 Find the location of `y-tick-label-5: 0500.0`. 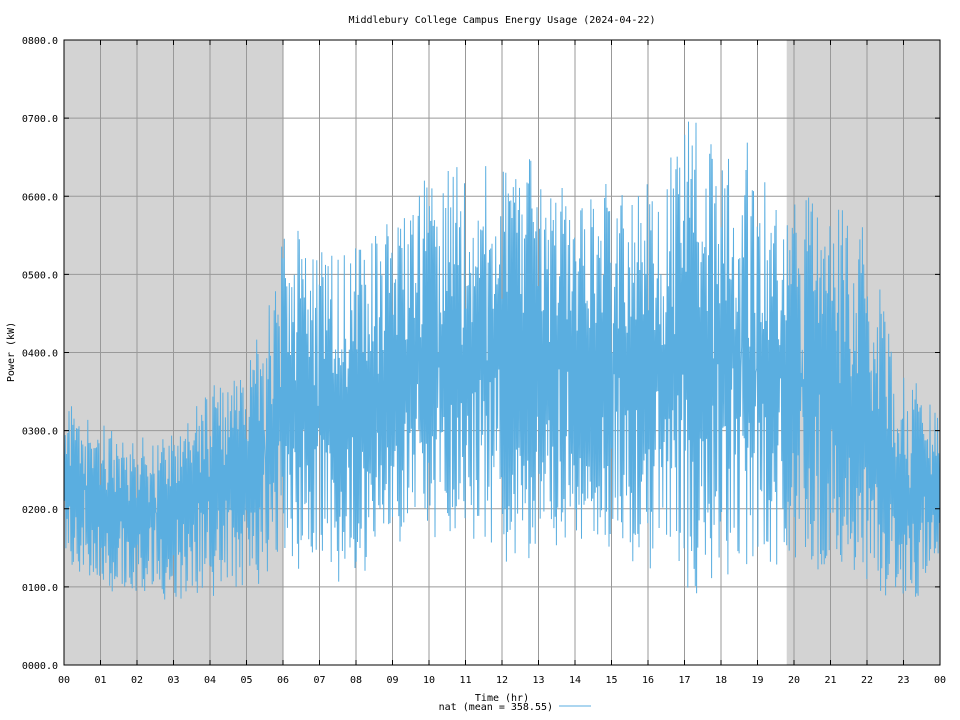

y-tick-label-5: 0500.0 is located at coordinates (40, 275).